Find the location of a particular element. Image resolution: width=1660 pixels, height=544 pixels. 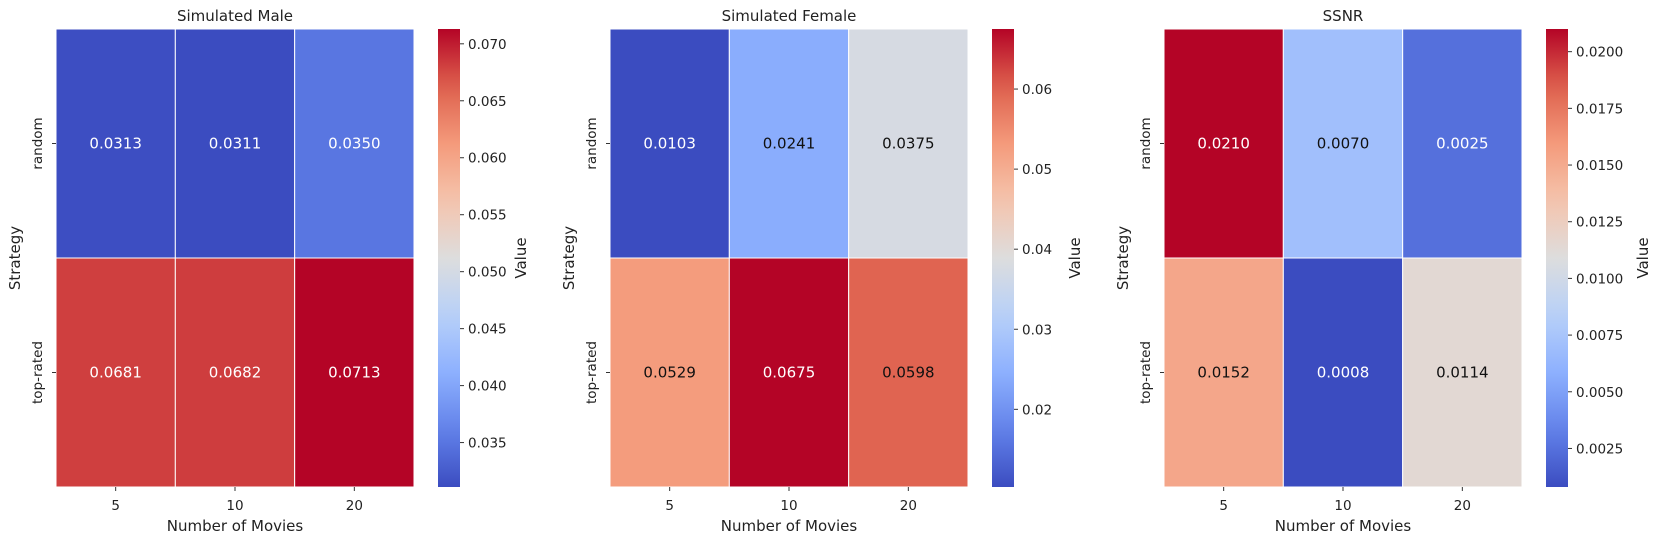

cell-value-label: 0.0311 is located at coordinates (235, 144).